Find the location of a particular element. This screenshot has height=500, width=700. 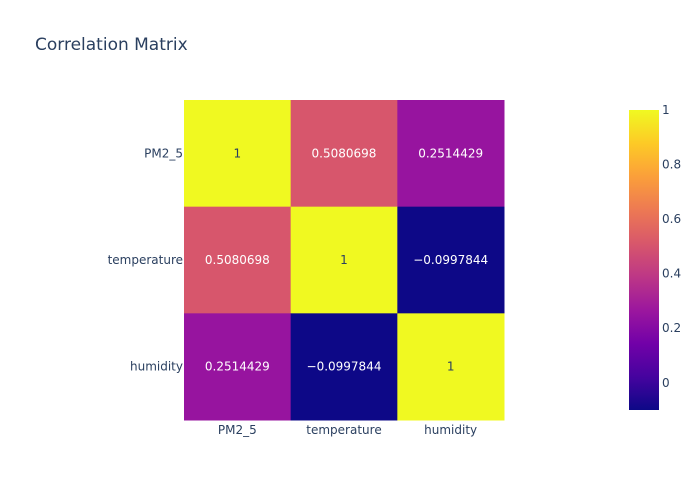

heatmap-cell-temperature-temperature is located at coordinates (344, 260).